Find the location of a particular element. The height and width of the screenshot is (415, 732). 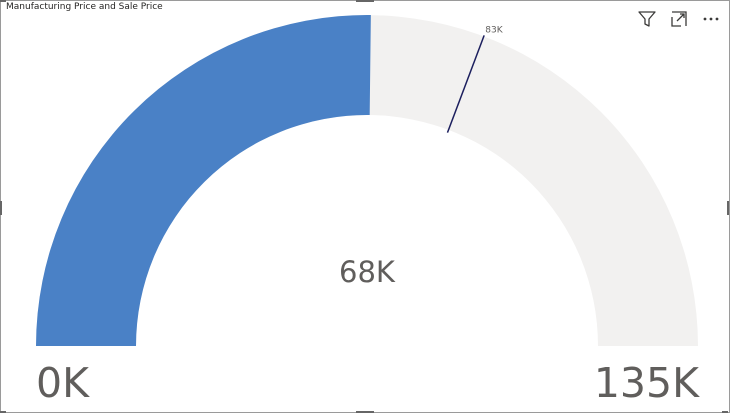

focus-mode-icon is located at coordinates (679, 19).